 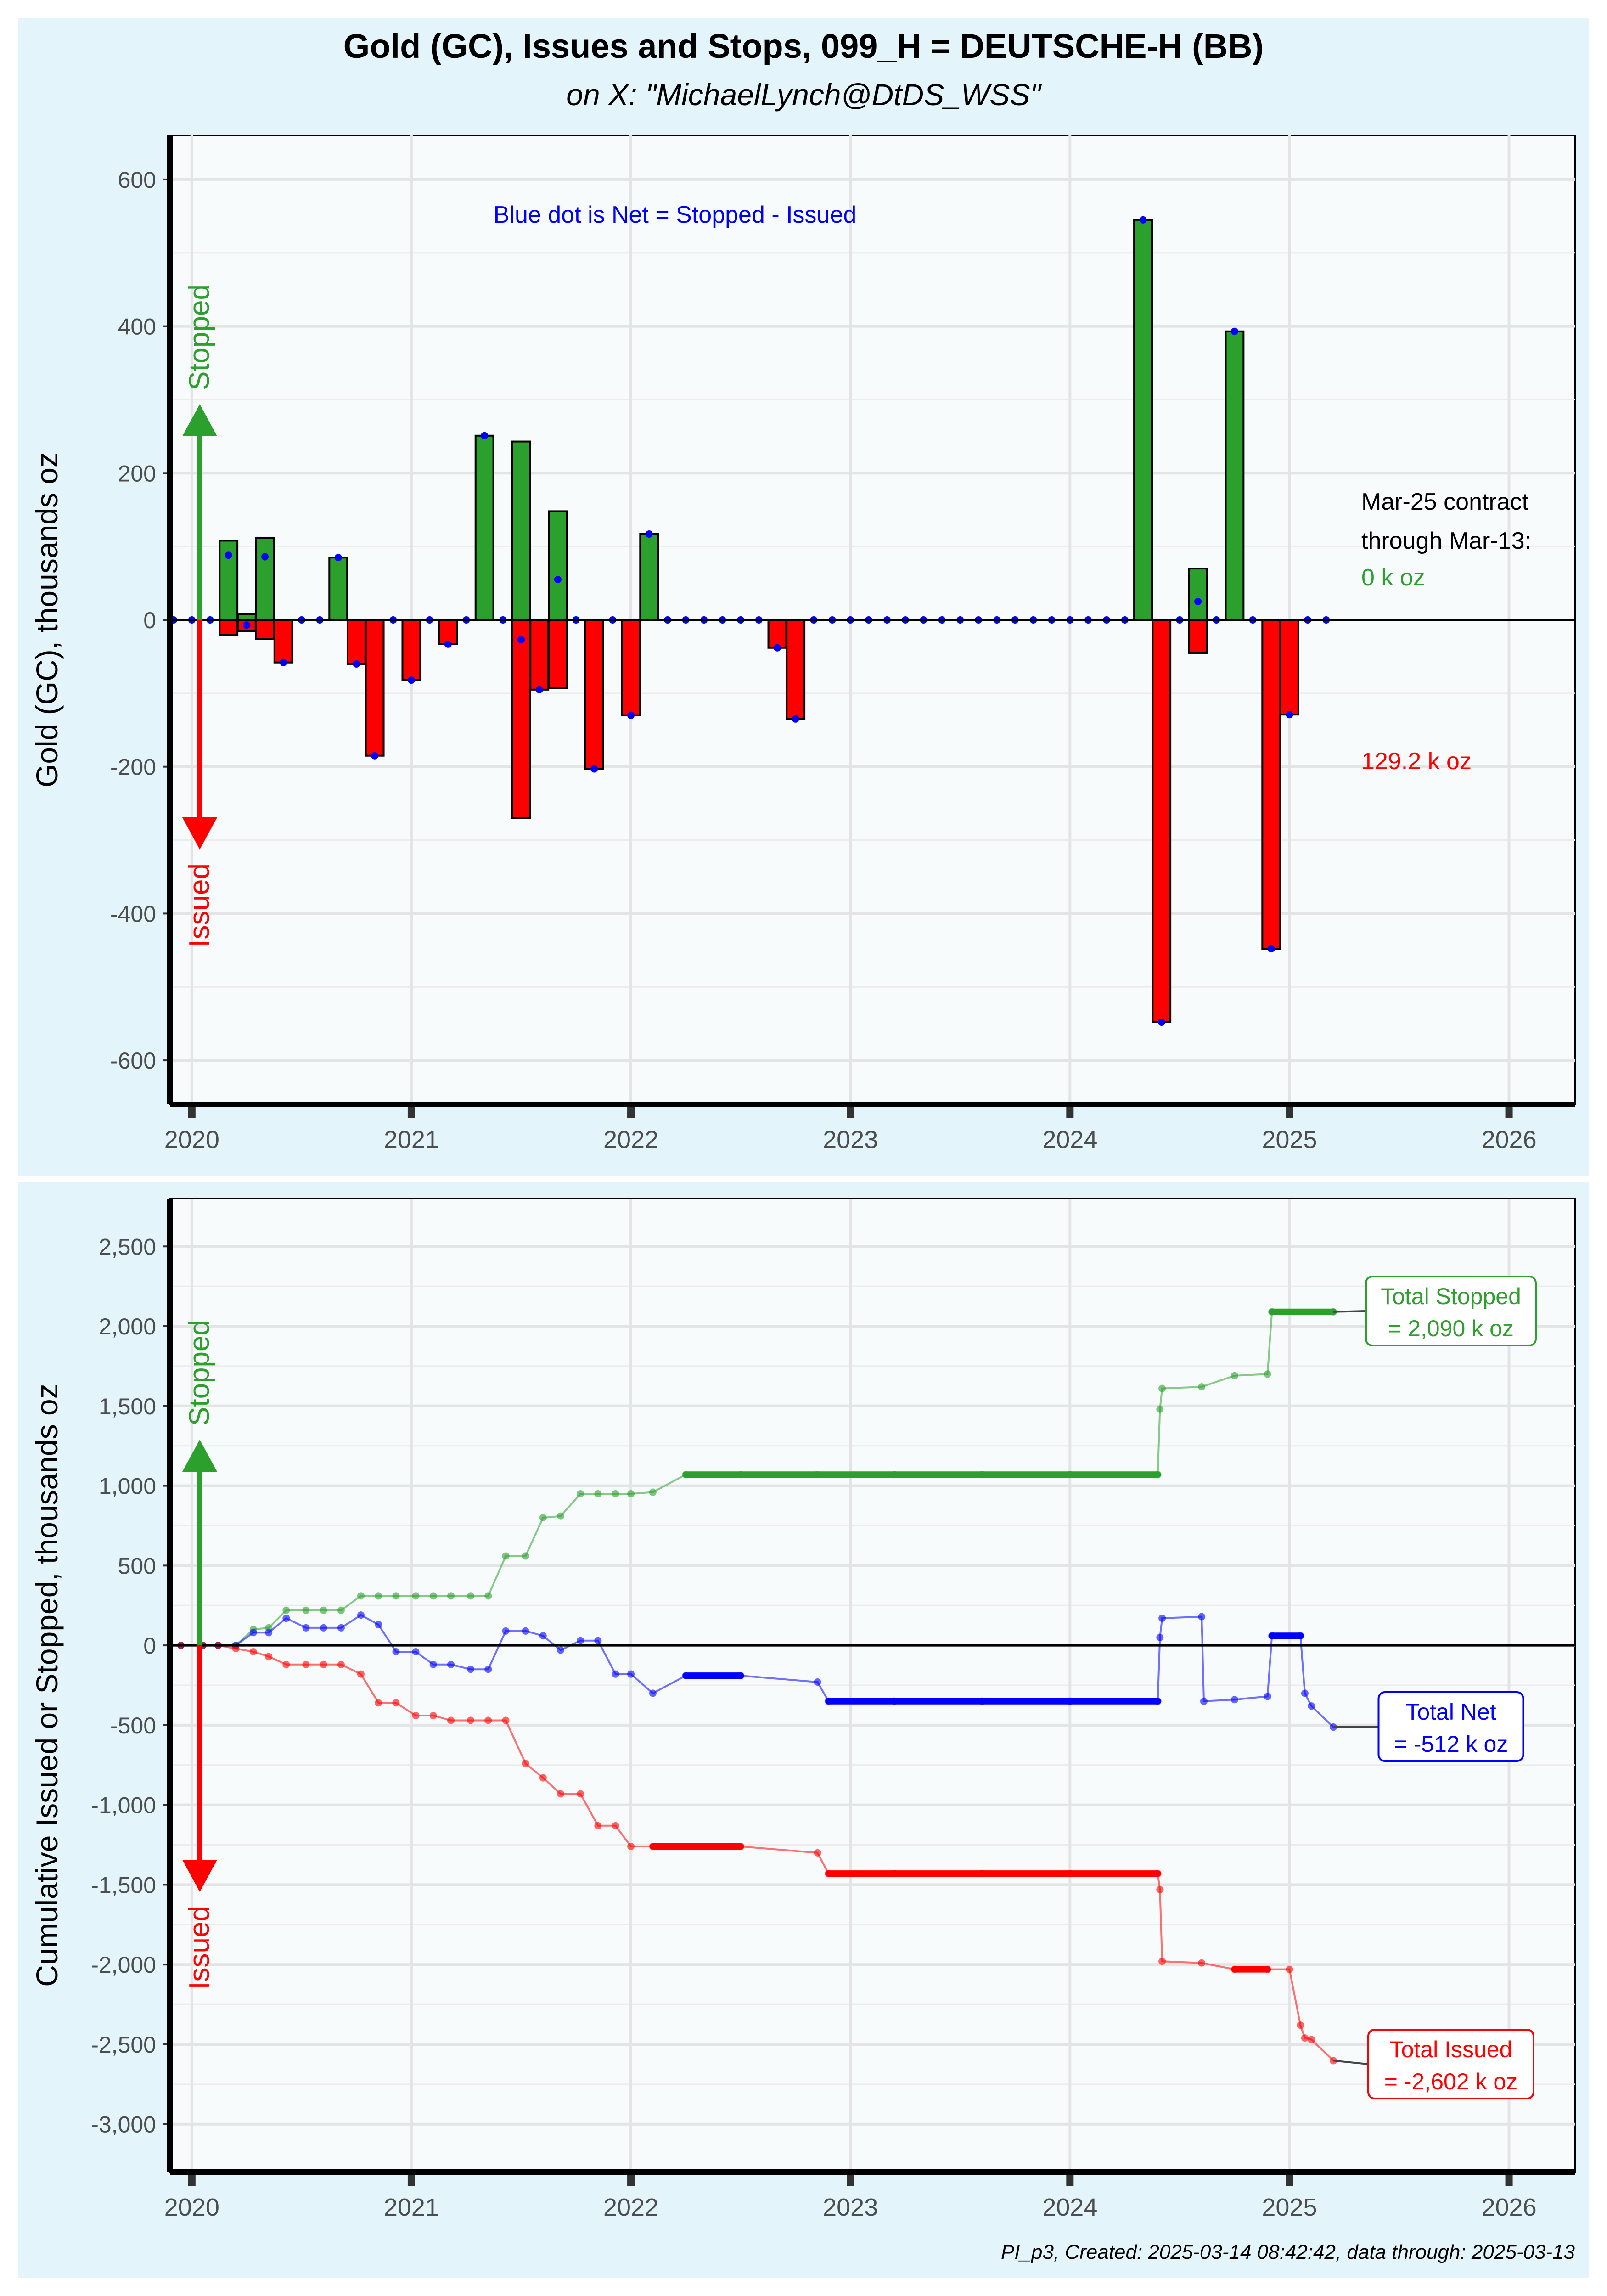 What do you see at coordinates (137, 180) in the screenshot?
I see `top-y-tick-label: 600` at bounding box center [137, 180].